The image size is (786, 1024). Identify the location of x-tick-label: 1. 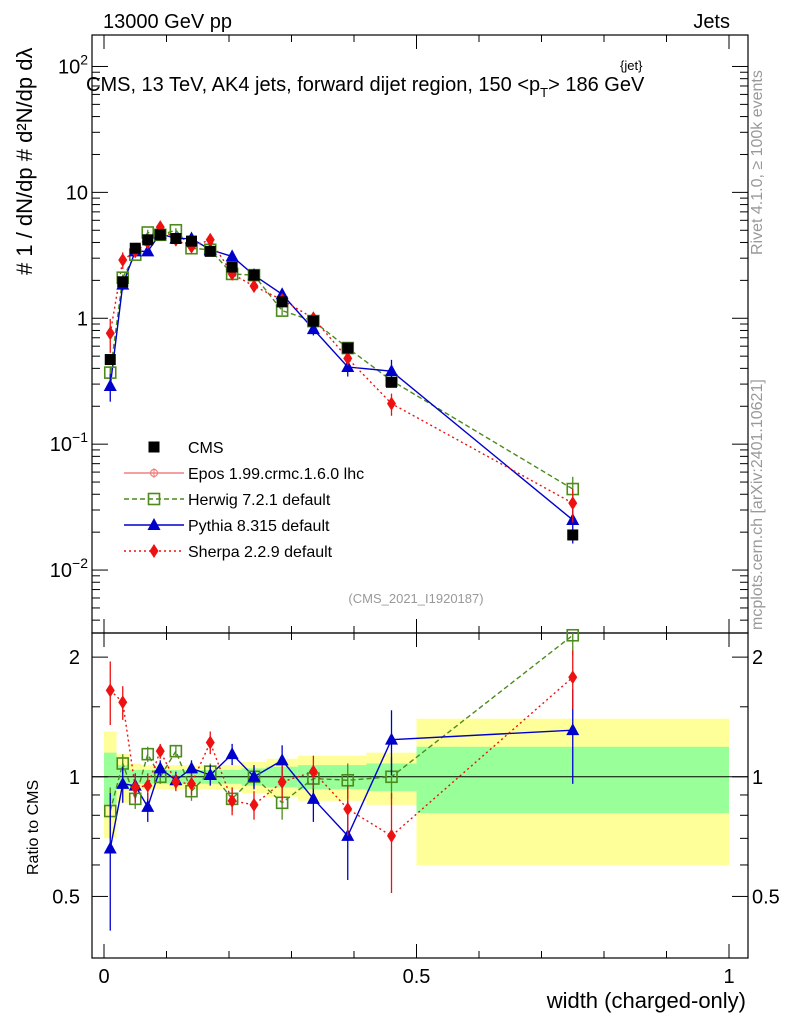
(728, 977).